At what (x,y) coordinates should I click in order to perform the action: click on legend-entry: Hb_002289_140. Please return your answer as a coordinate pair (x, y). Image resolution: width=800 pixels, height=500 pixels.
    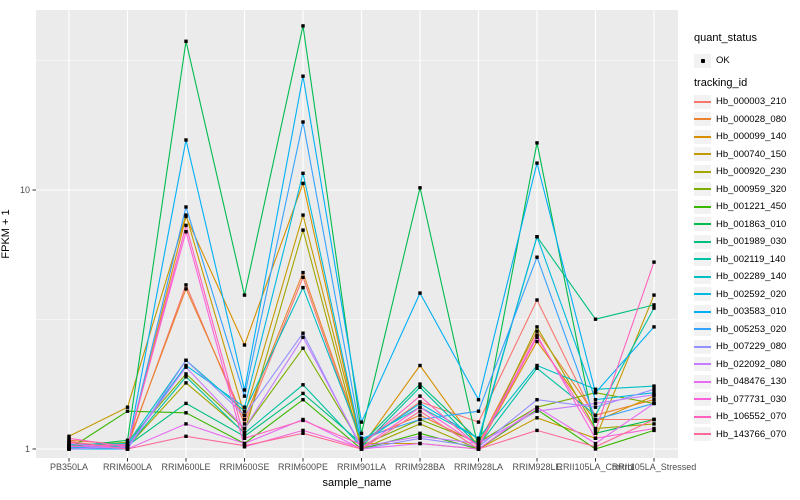
    Looking at the image, I should click on (740, 277).